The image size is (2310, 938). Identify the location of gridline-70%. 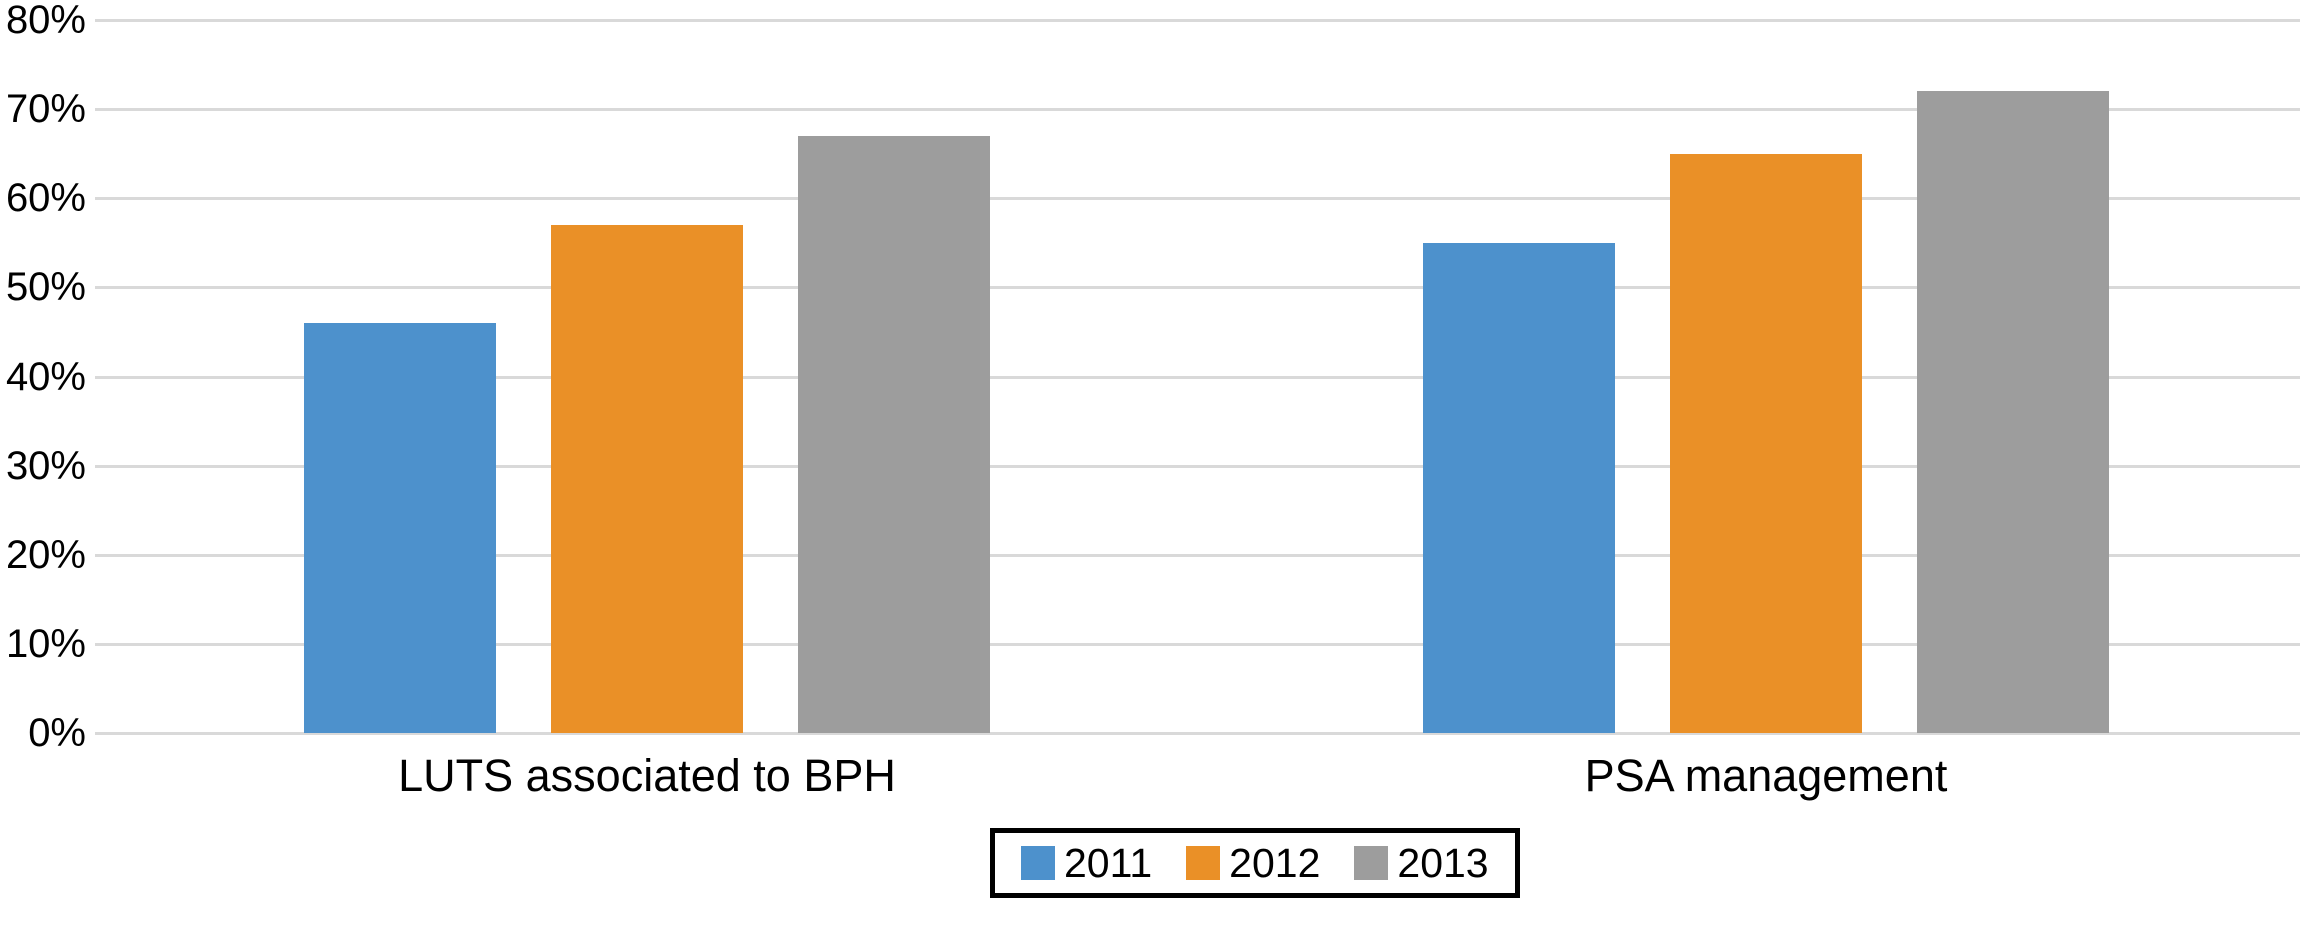
(1197, 110).